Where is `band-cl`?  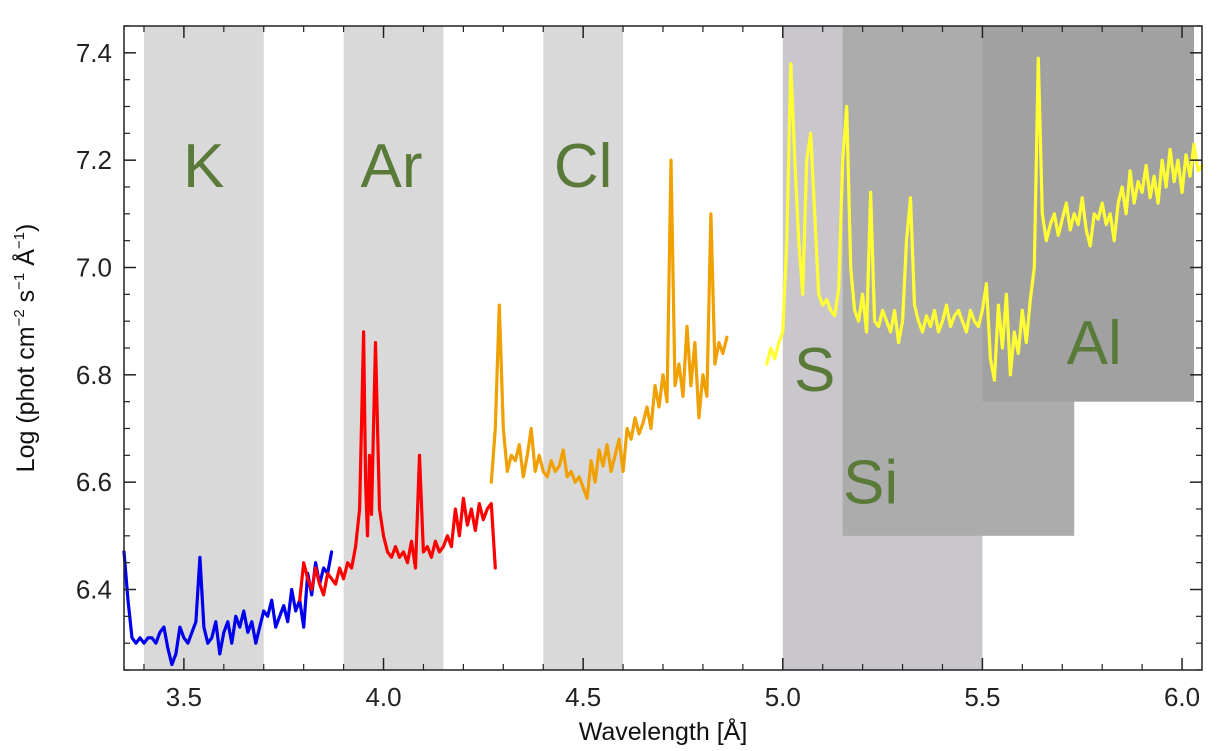
band-cl is located at coordinates (583, 348).